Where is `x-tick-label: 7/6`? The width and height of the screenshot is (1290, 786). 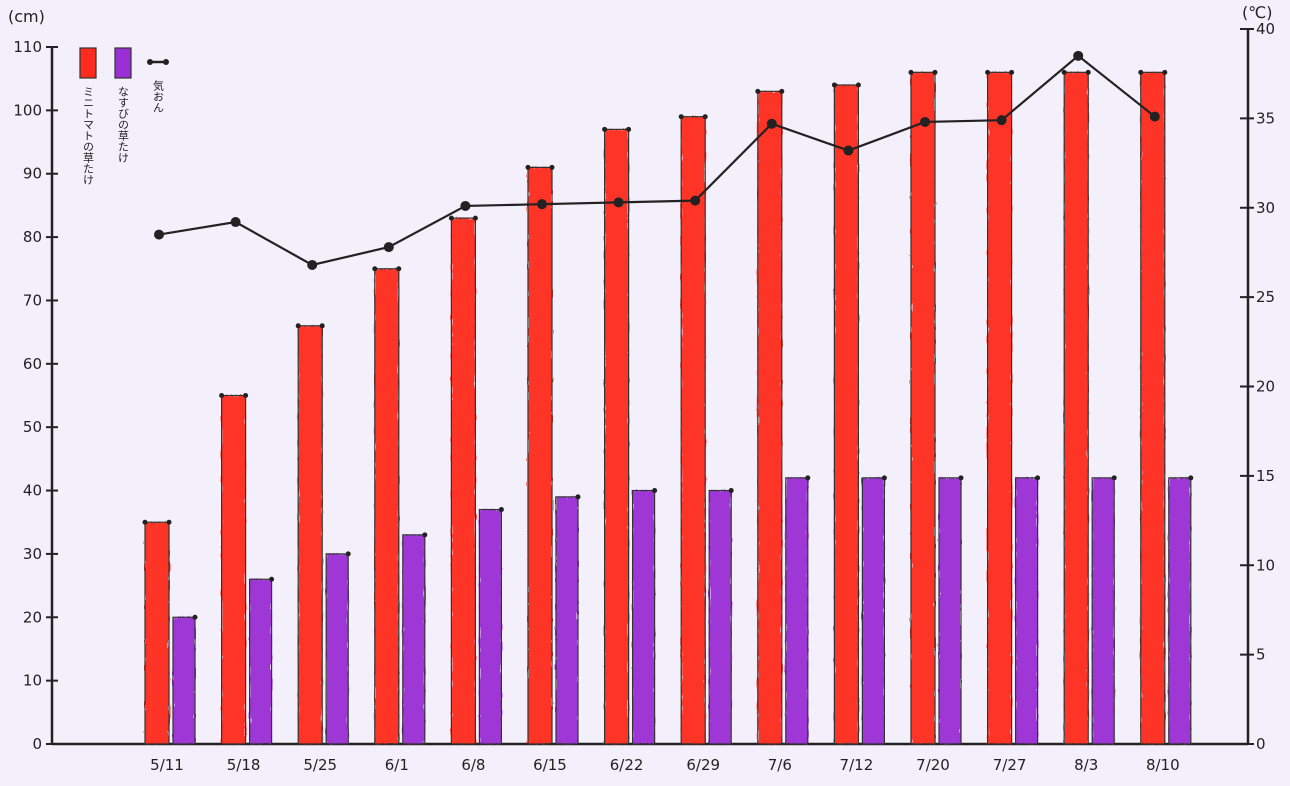 x-tick-label: 7/6 is located at coordinates (780, 765).